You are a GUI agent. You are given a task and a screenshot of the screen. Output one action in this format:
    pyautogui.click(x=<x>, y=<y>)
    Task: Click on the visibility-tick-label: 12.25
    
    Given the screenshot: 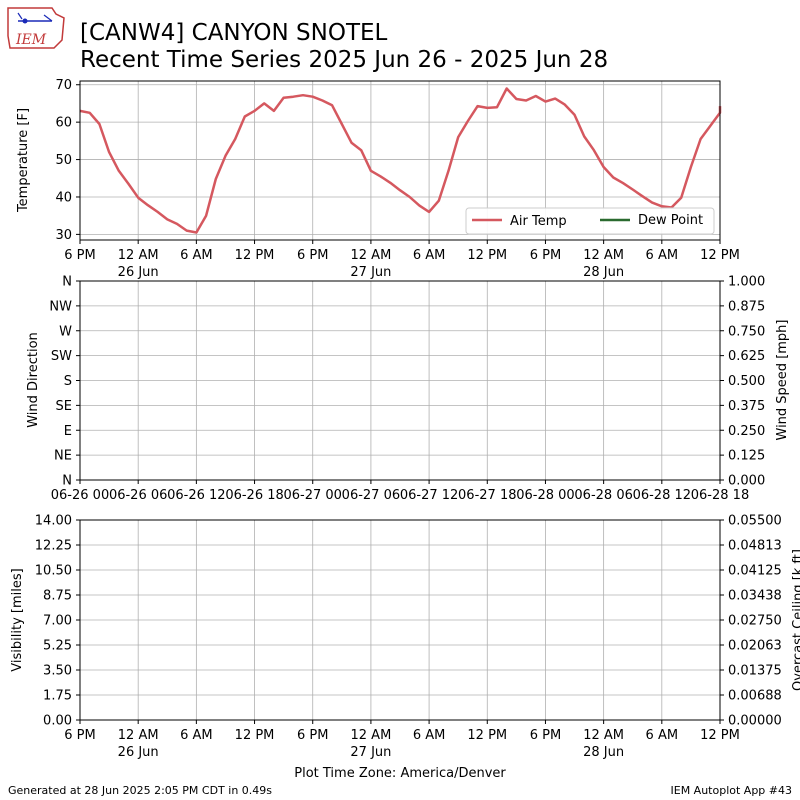 What is the action you would take?
    pyautogui.click(x=53, y=546)
    